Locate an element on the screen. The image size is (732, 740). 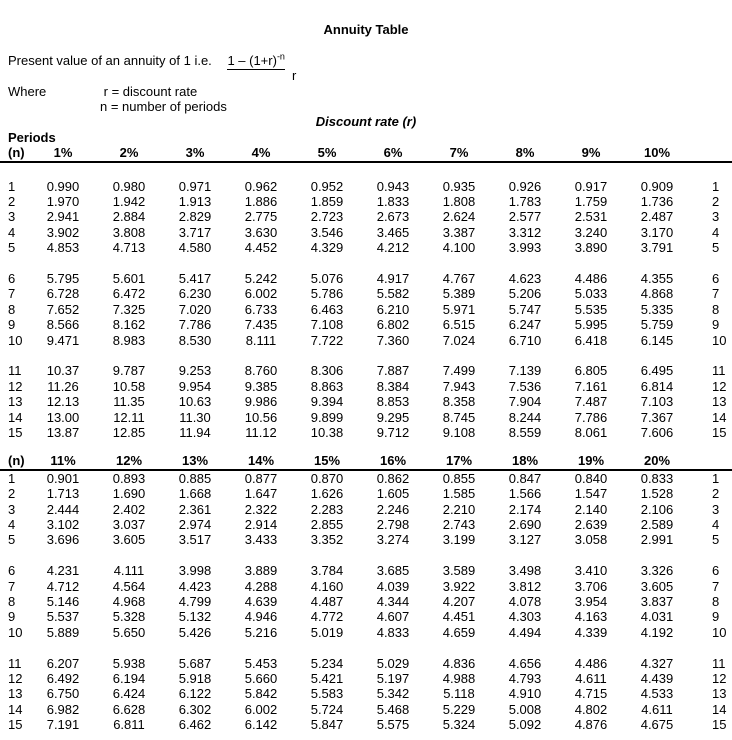
annuity-factor: 5.971 is located at coordinates (459, 309).